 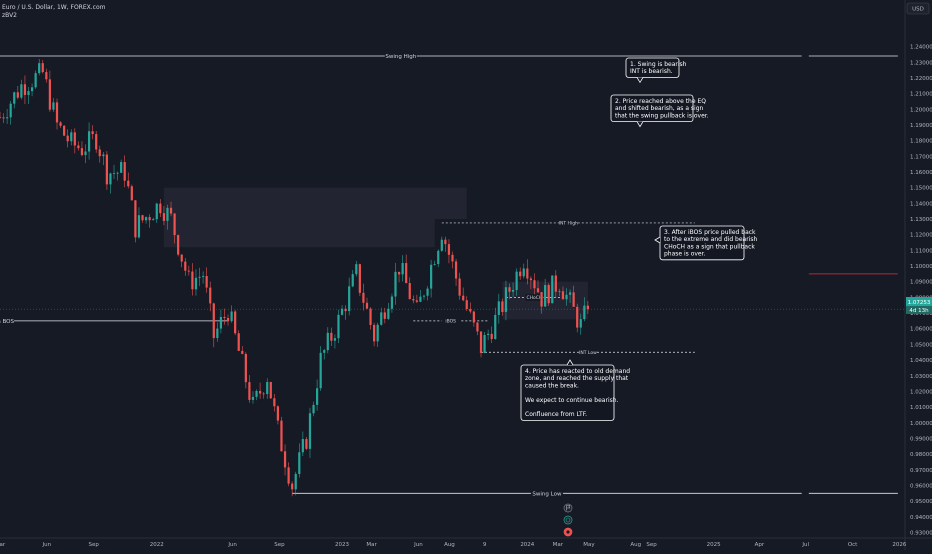 I want to click on annotation-3-pointer, so click(x=657, y=240).